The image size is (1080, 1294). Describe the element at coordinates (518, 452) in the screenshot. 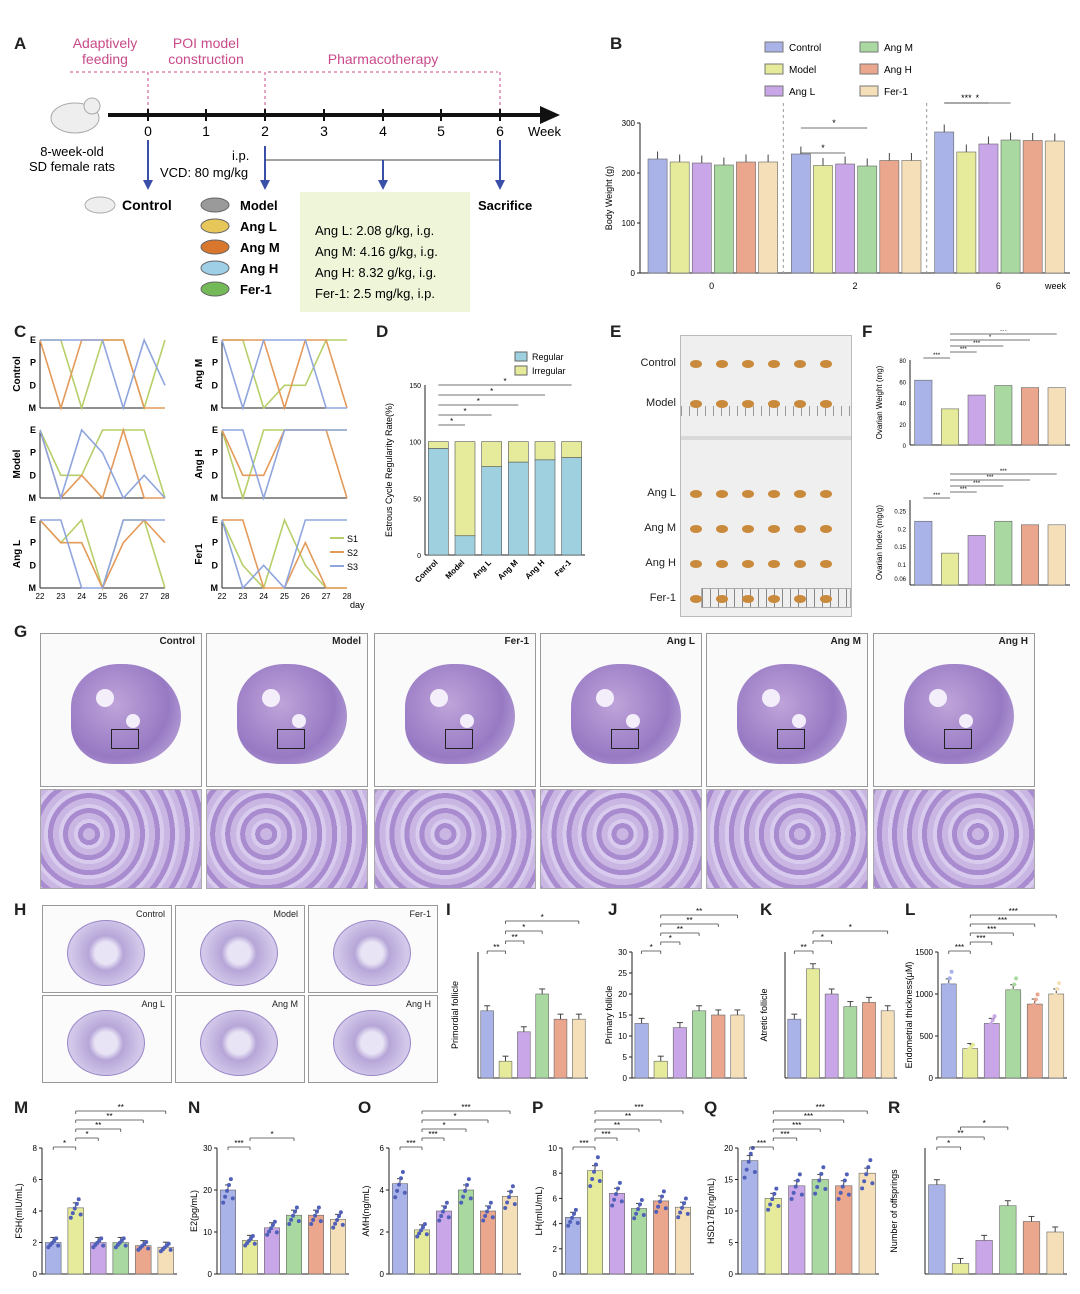

I see `bar-irregular-ang-m` at that location.